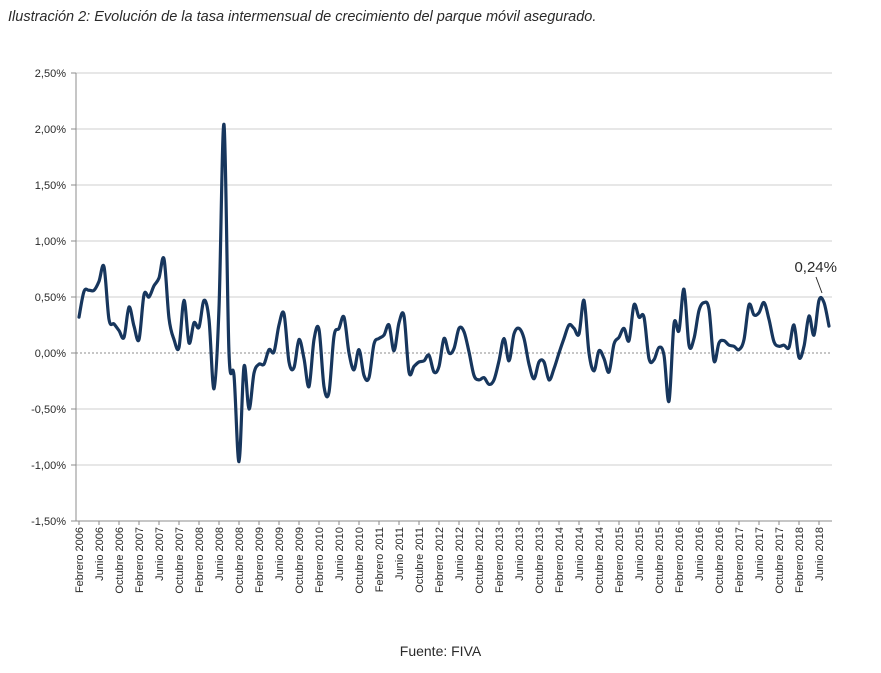 The image size is (881, 673). What do you see at coordinates (50, 354) in the screenshot?
I see `y-tick-label: 0,00%` at bounding box center [50, 354].